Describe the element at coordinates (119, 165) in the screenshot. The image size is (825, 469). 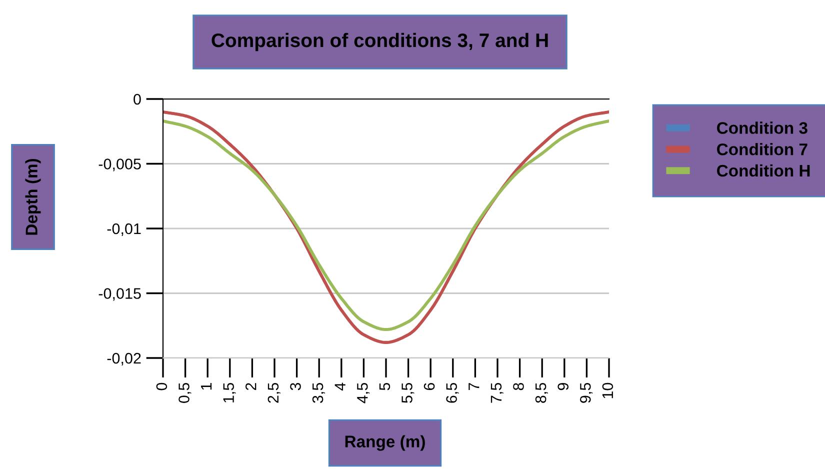
I see `y-tick-label: -0,005` at that location.